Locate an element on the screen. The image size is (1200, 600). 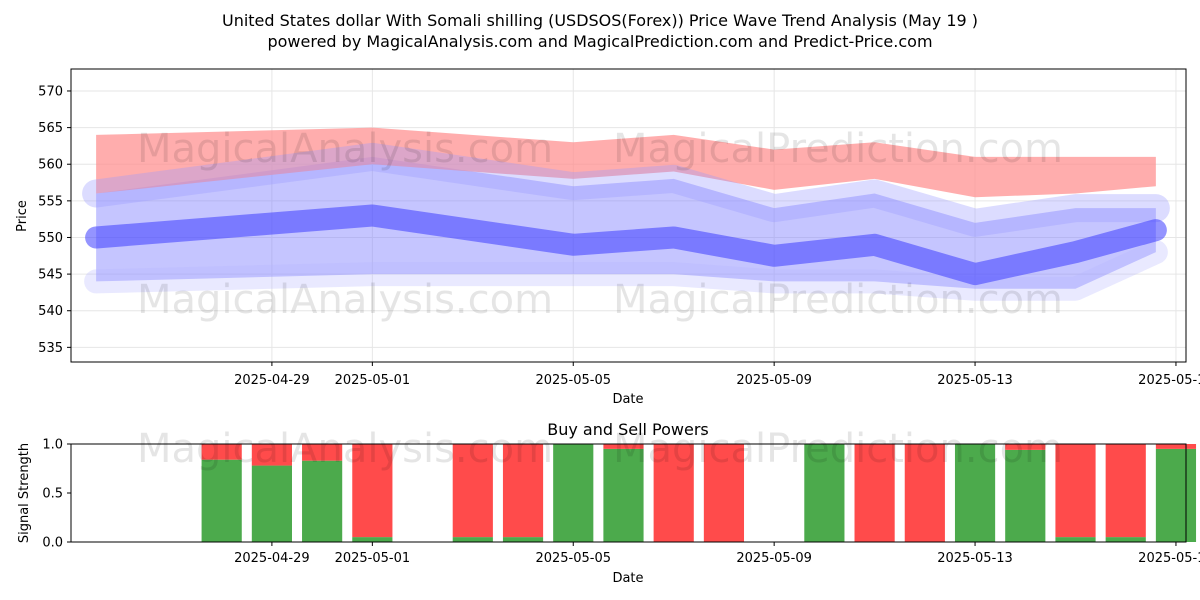
y-tick-label: 560 is located at coordinates (50, 165).